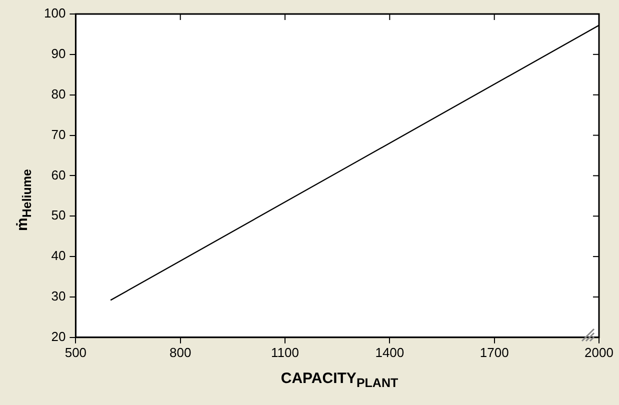 The width and height of the screenshot is (619, 405). I want to click on y-tick-label: 30, so click(58, 296).